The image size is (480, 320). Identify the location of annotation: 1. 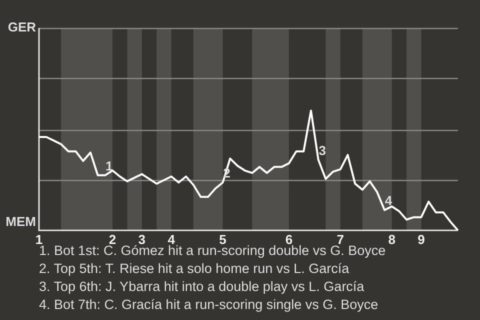
(109, 166).